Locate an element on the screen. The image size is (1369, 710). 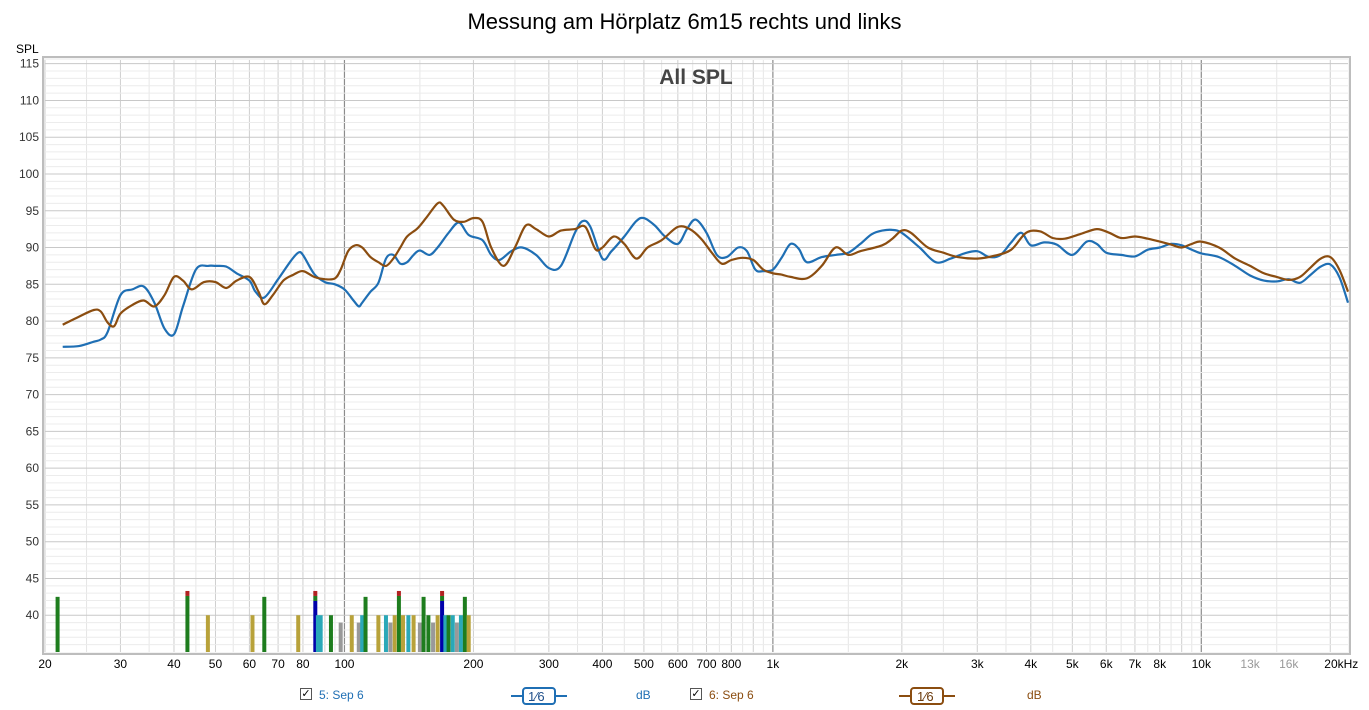
series-2-checkbox: ✓ is located at coordinates (696, 694).